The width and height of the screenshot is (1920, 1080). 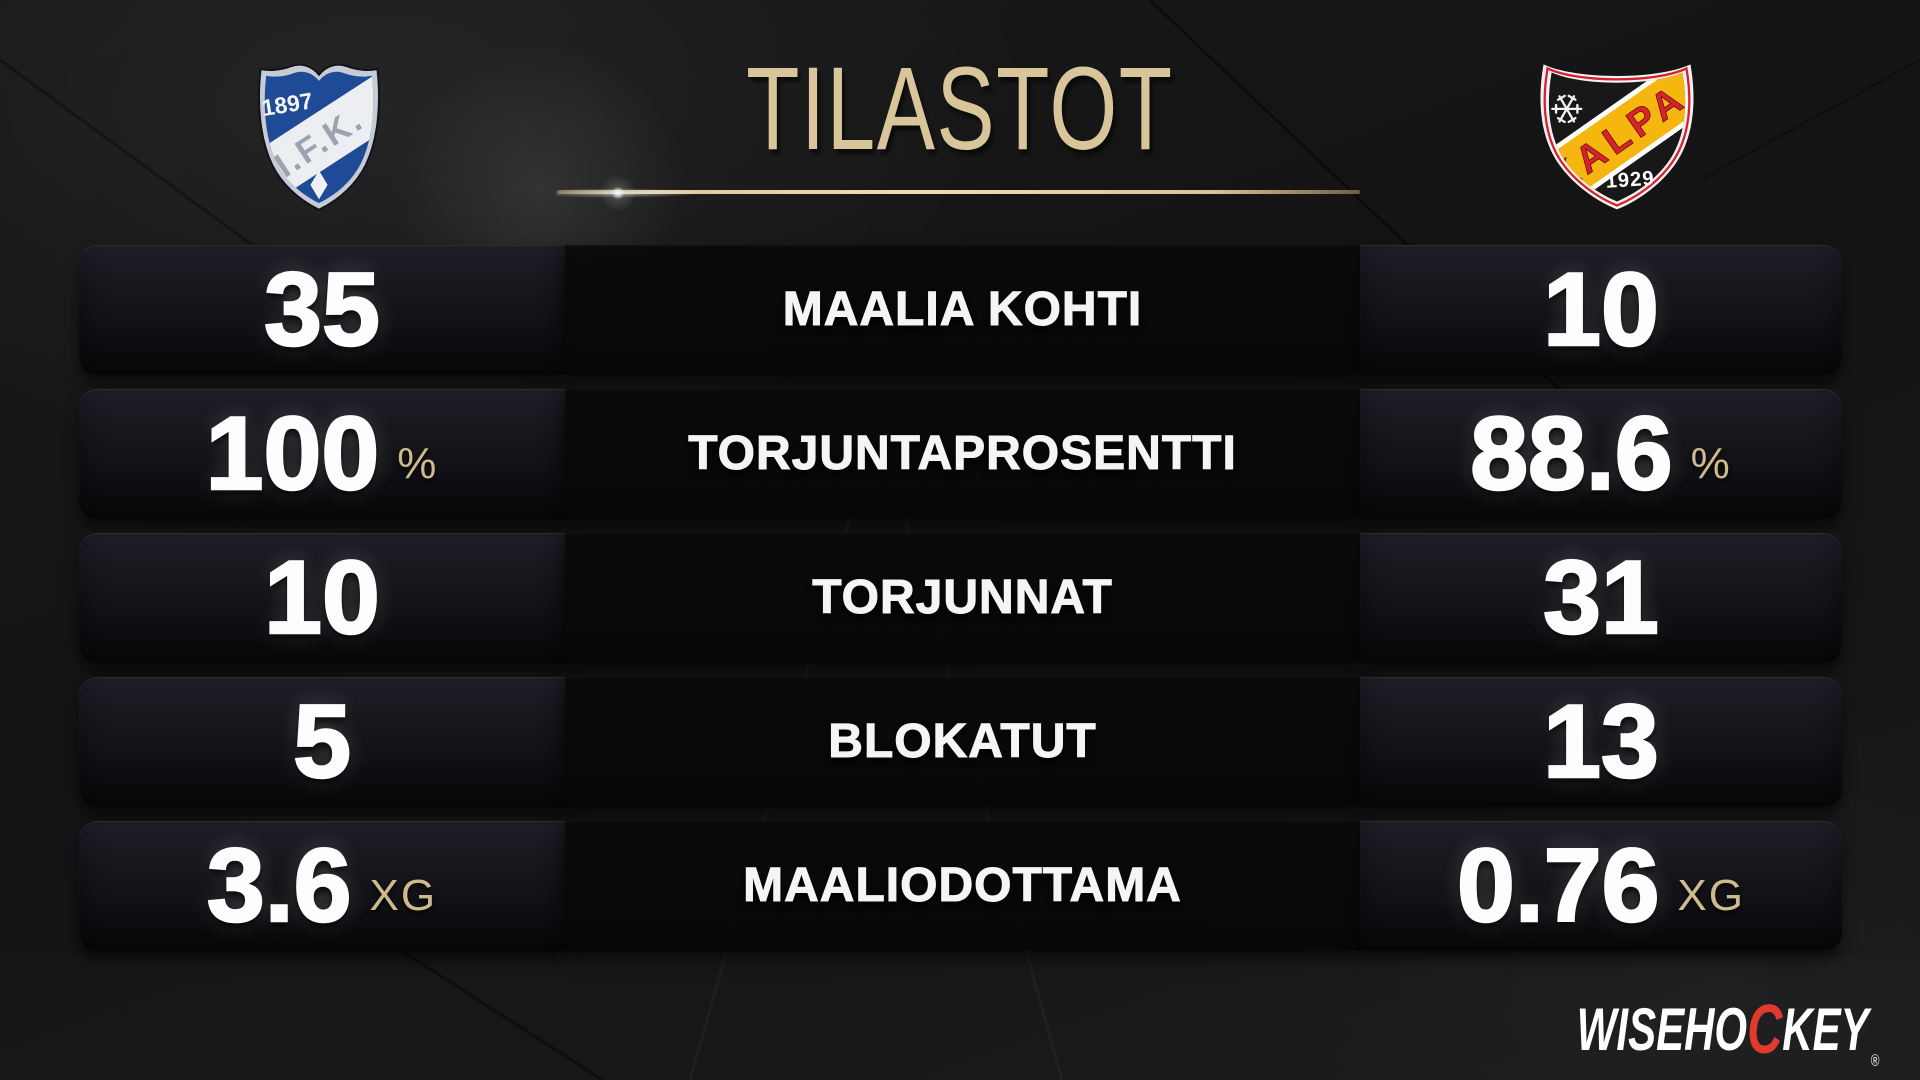 I want to click on kalpa-shield-pinstripe, so click(x=1617, y=136).